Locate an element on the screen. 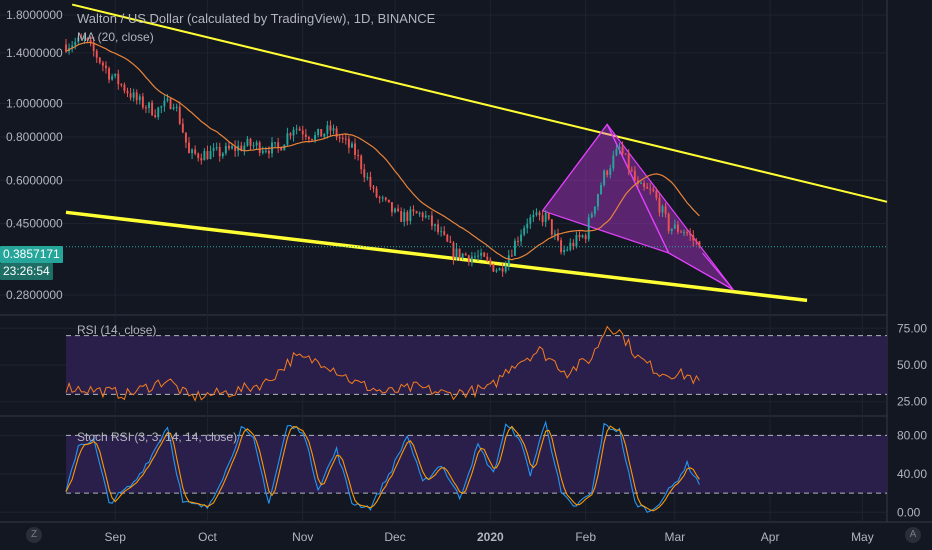 Image resolution: width=932 pixels, height=550 pixels. stoch-rsi-legend: Stoch RSI (3, 3, 14, 14, close) is located at coordinates (157, 437).